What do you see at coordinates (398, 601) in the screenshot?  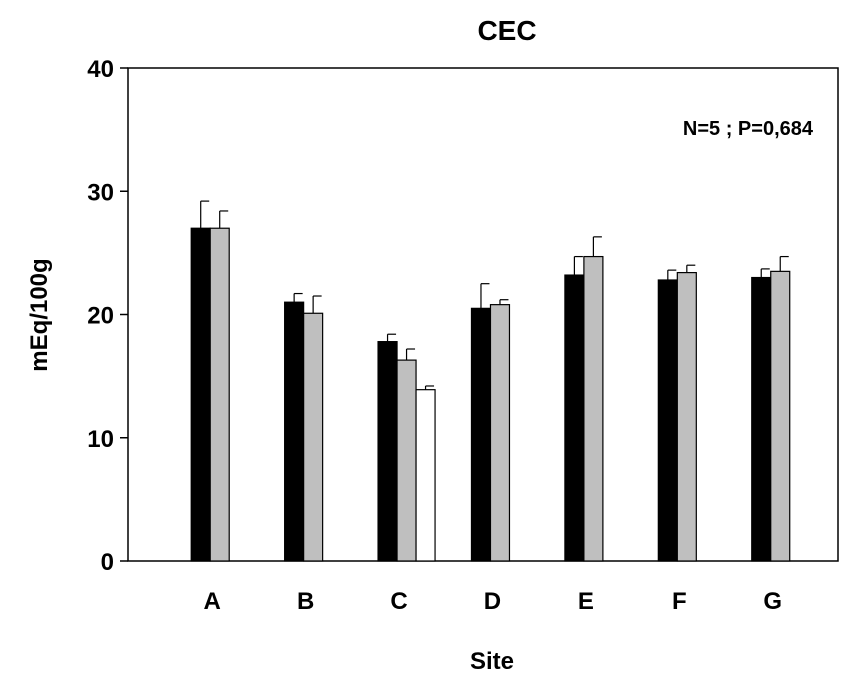 I see `x-tick-label: C` at bounding box center [398, 601].